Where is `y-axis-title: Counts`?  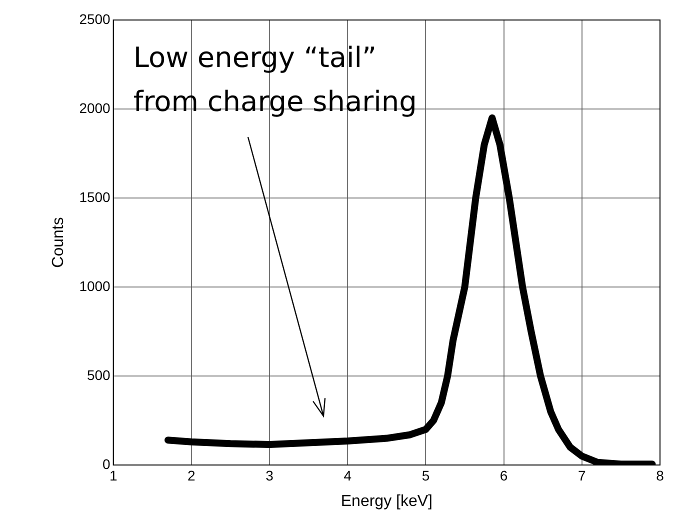
y-axis-title: Counts is located at coordinates (59, 242).